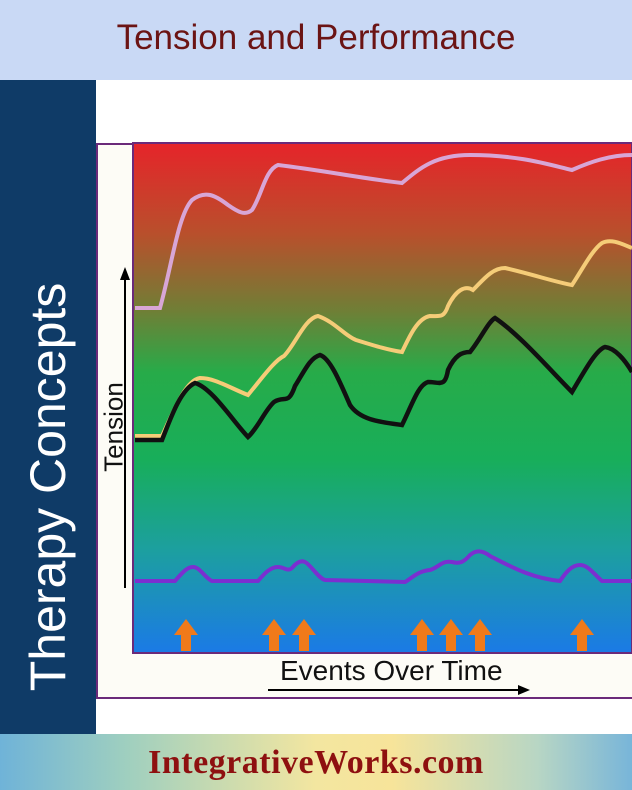  What do you see at coordinates (399, 690) in the screenshot?
I see `x-axis-arrow` at bounding box center [399, 690].